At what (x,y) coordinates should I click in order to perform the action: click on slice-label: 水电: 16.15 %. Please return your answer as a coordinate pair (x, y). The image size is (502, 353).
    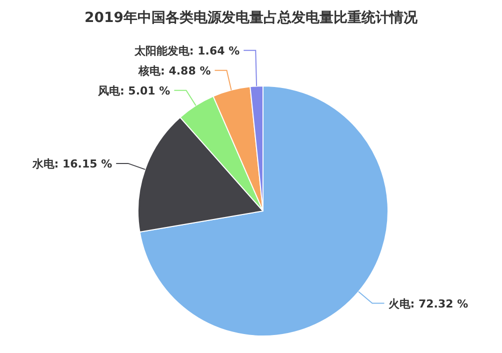
    Looking at the image, I should click on (71, 163).